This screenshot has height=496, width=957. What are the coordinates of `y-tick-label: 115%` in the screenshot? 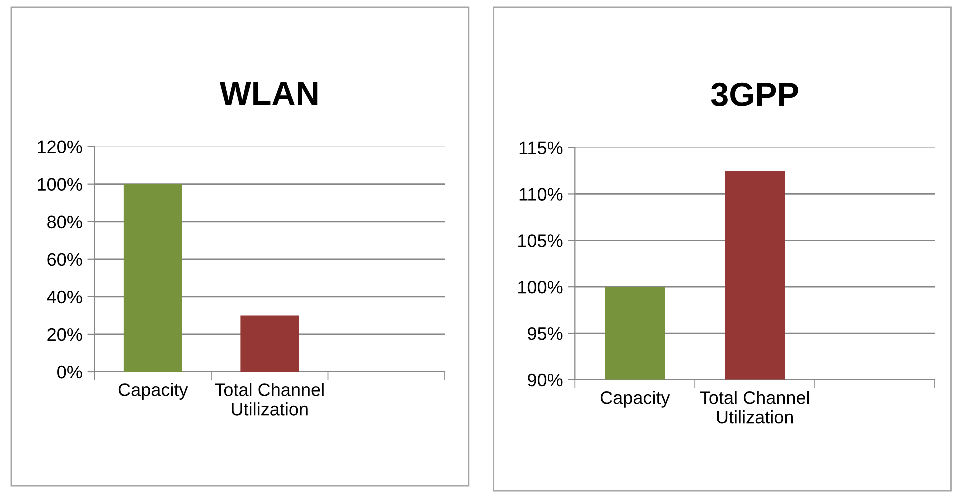 It's located at (541, 148).